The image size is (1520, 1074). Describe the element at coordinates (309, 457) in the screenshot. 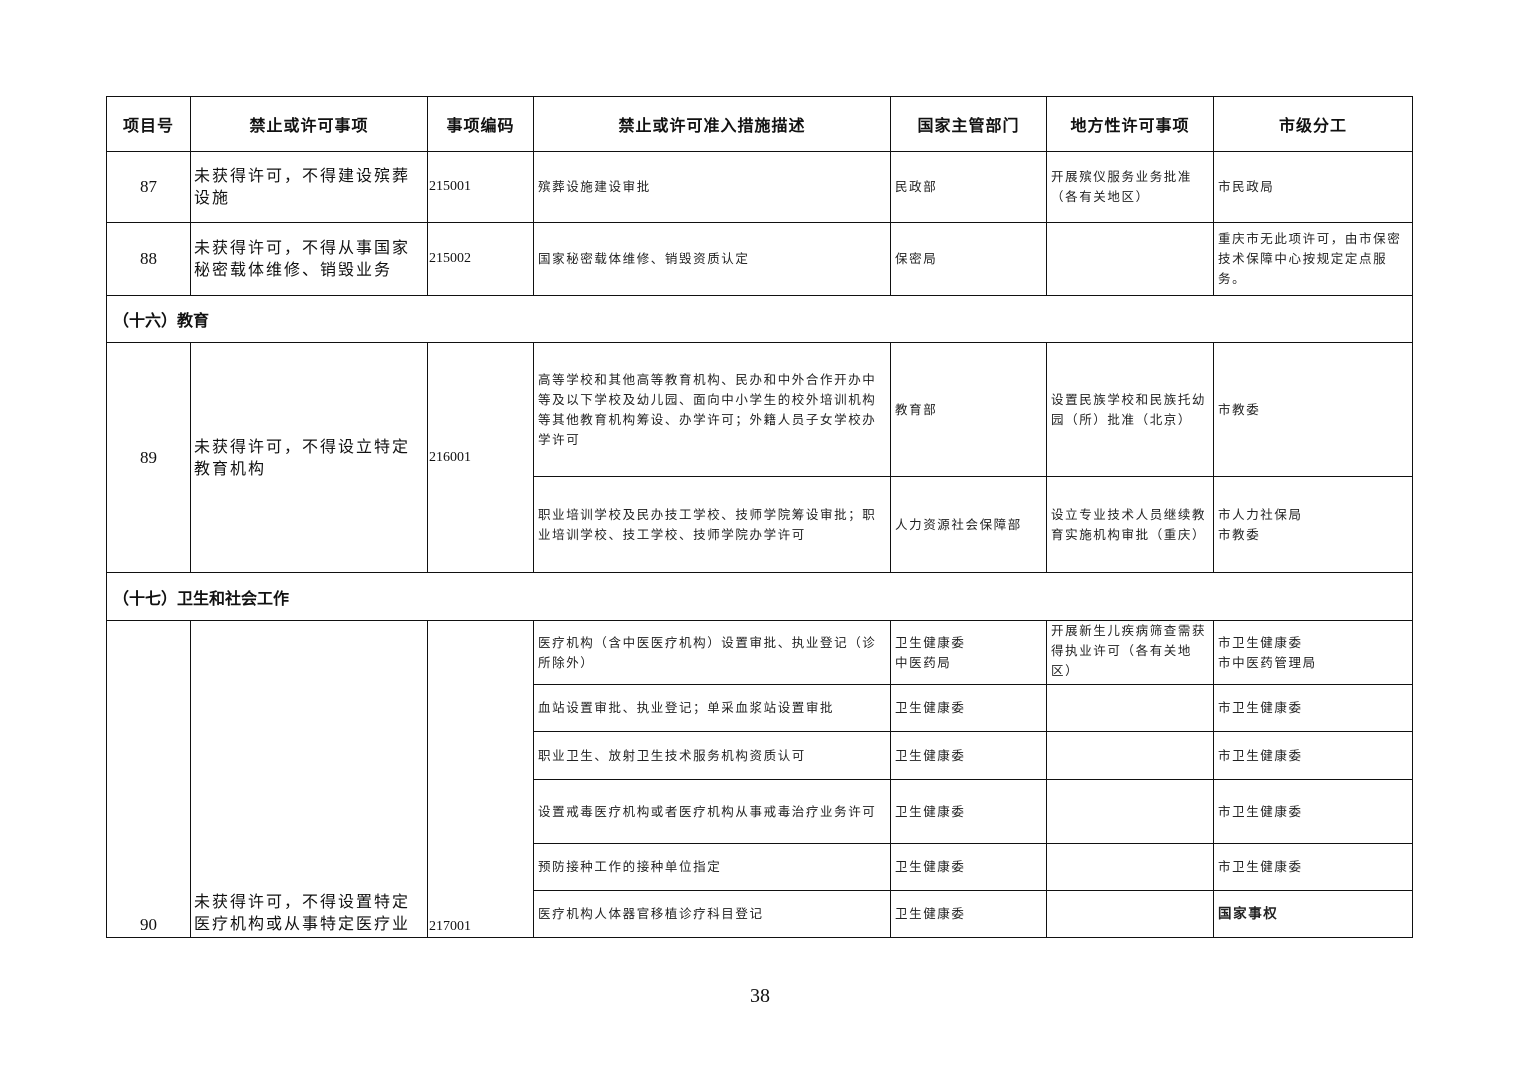

I see `row-item: 未获得许可，不得设立特定教育机构` at that location.